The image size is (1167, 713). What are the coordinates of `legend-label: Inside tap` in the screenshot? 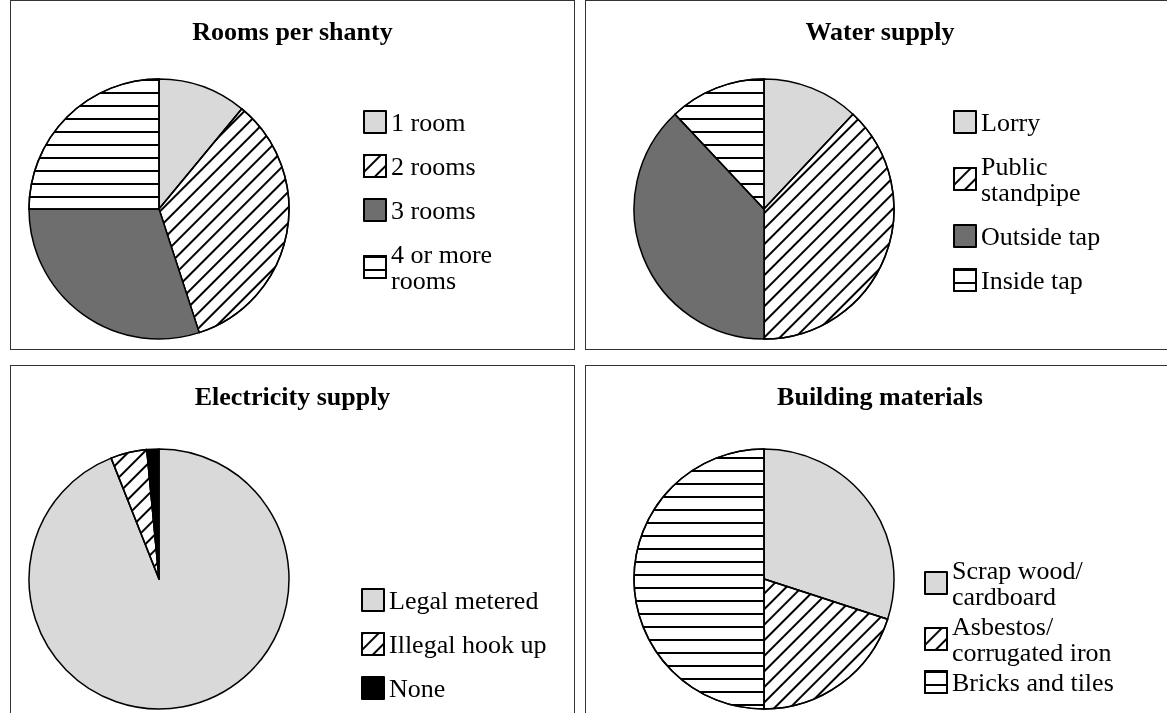 It's located at (1032, 280).